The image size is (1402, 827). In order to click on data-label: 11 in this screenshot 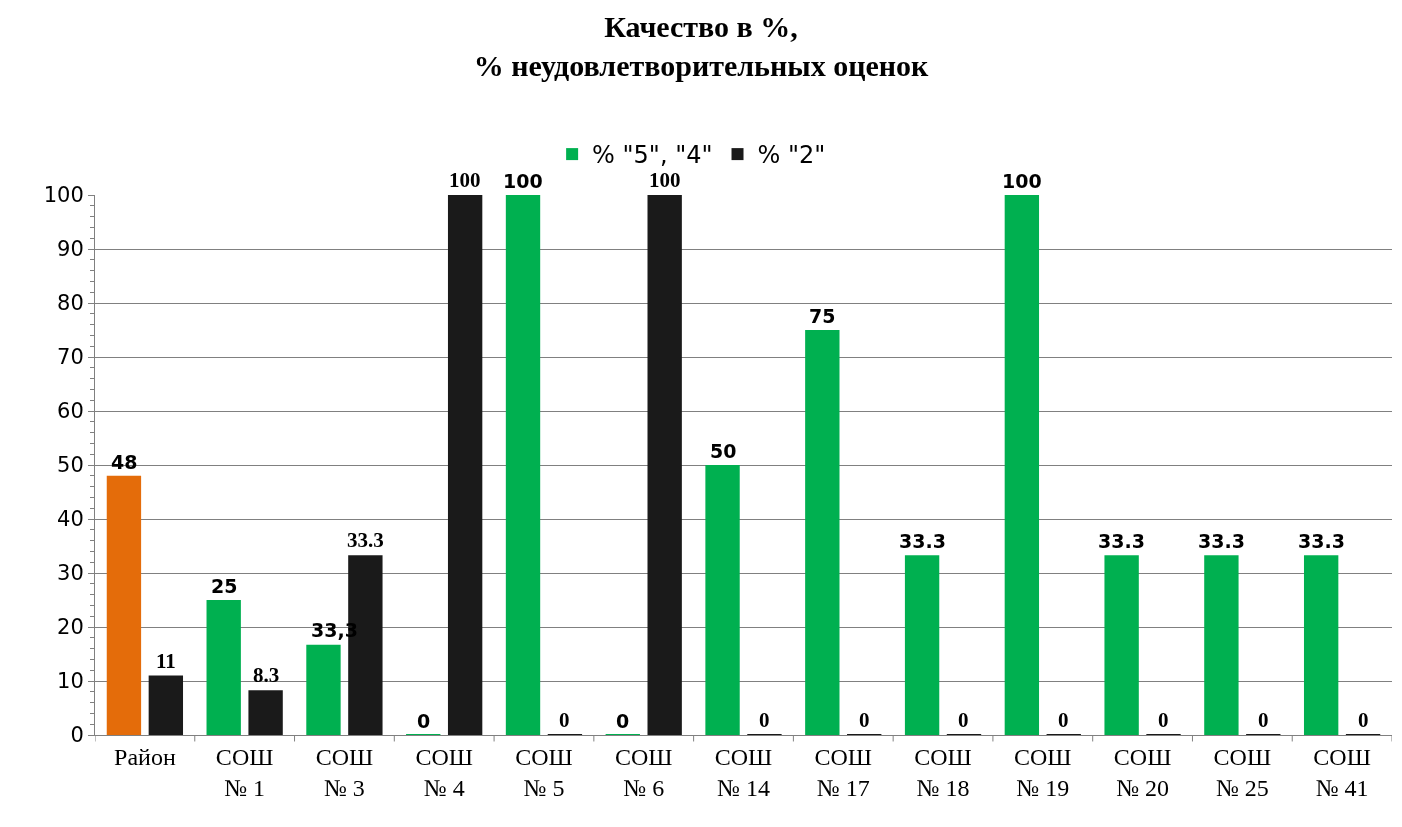, I will do `click(166, 661)`.